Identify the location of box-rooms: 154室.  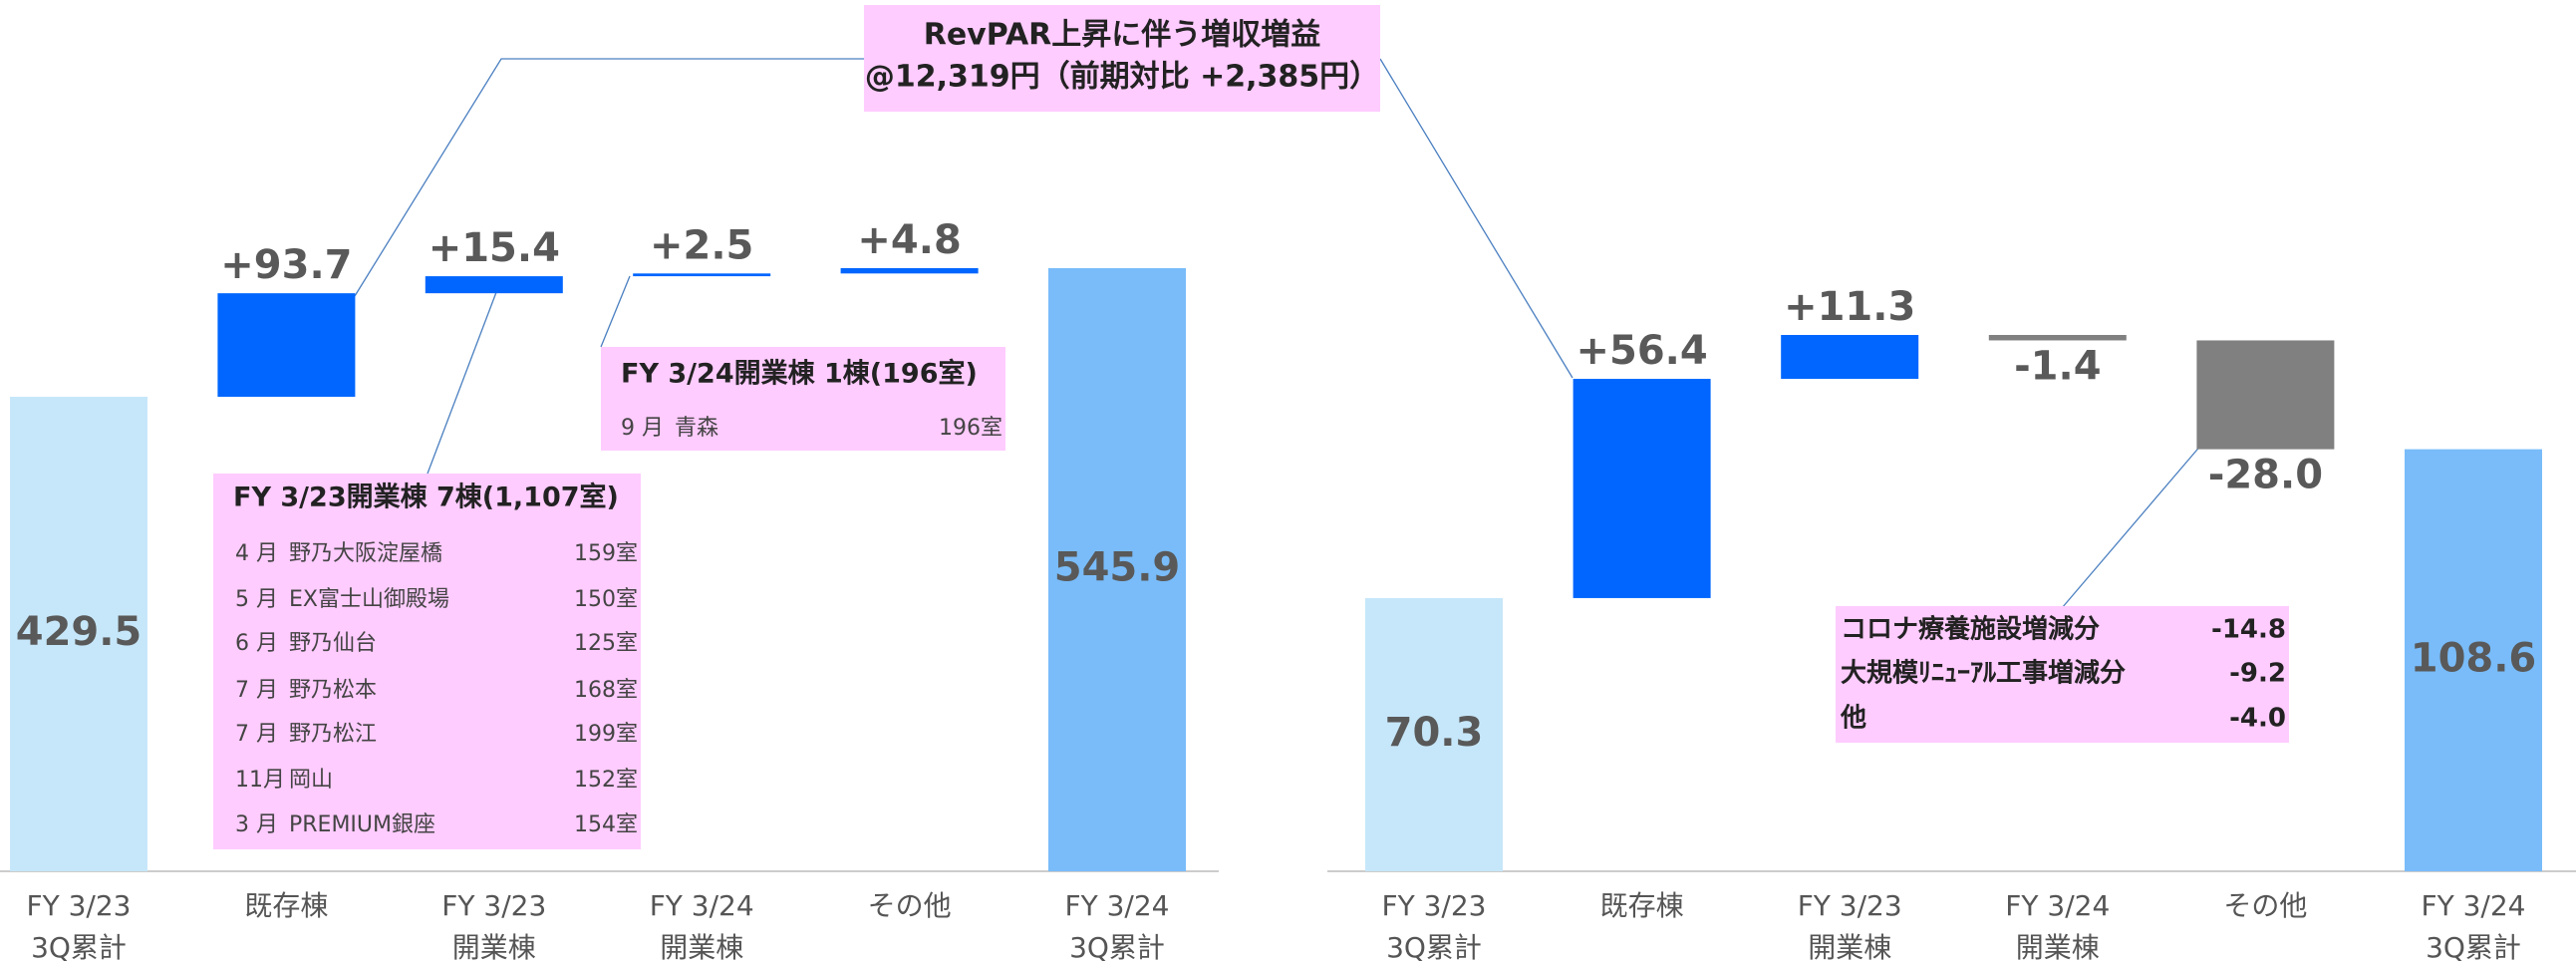
(606, 824).